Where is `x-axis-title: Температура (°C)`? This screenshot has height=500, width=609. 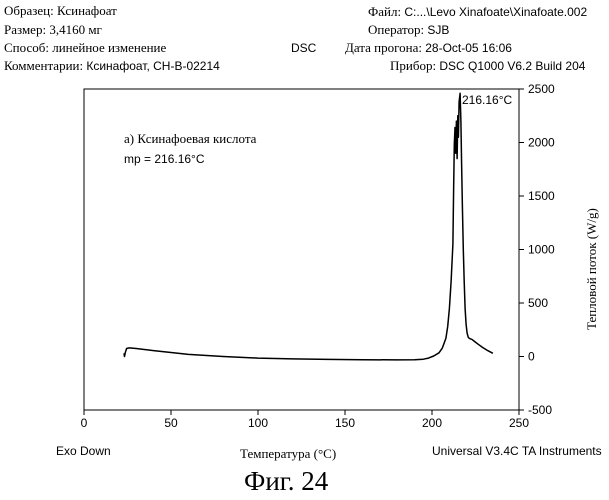
x-axis-title: Температура (°C) is located at coordinates (288, 454).